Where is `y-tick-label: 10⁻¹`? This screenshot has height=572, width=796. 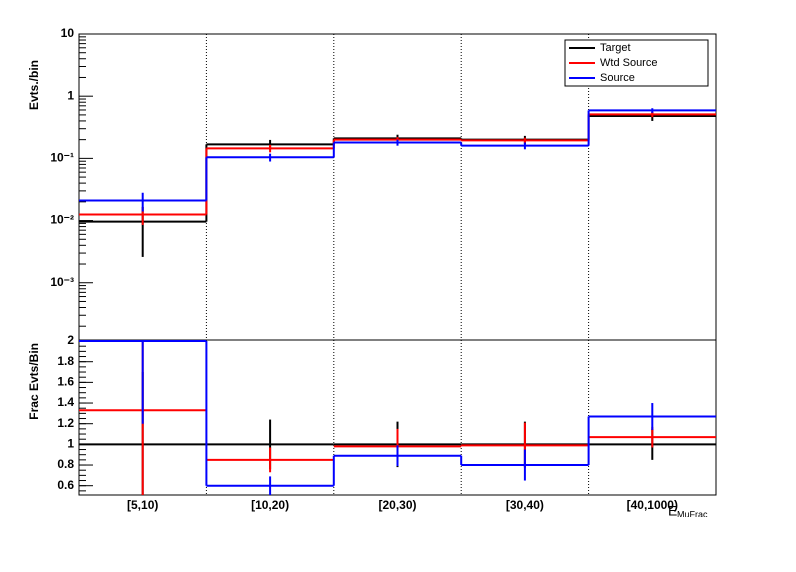
y-tick-label: 10⁻¹ is located at coordinates (62, 158).